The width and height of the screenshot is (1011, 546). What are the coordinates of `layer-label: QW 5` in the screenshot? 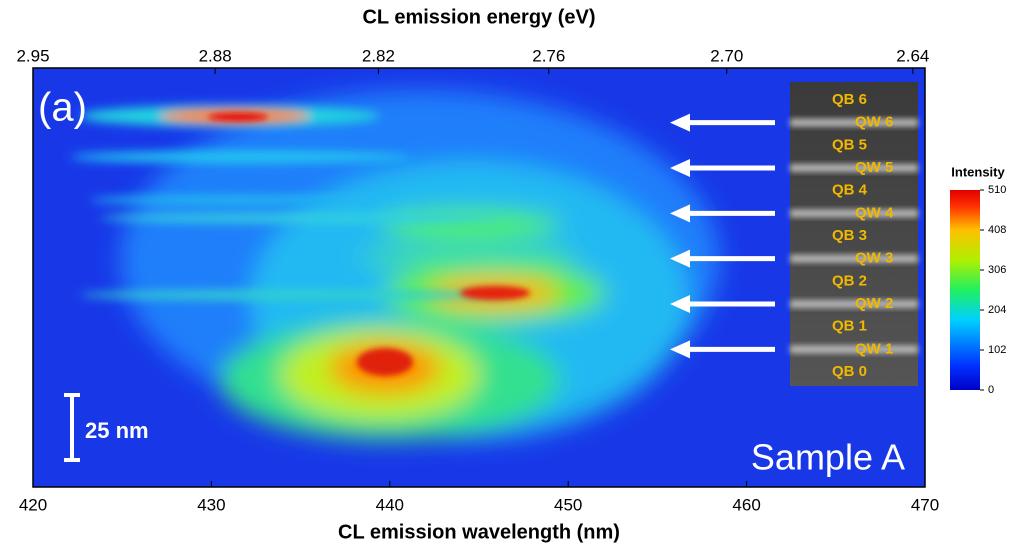 It's located at (874, 167).